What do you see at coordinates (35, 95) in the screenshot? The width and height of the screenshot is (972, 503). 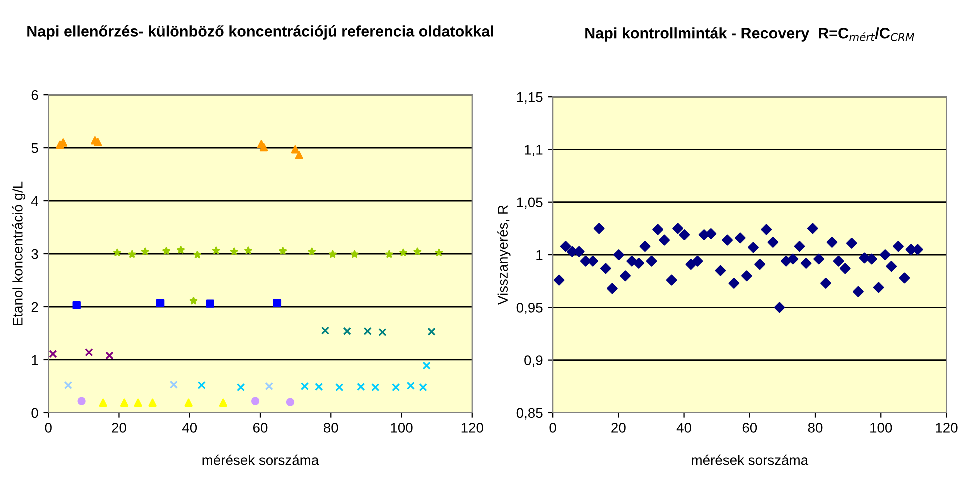 I see `y-tick-label: 6` at bounding box center [35, 95].